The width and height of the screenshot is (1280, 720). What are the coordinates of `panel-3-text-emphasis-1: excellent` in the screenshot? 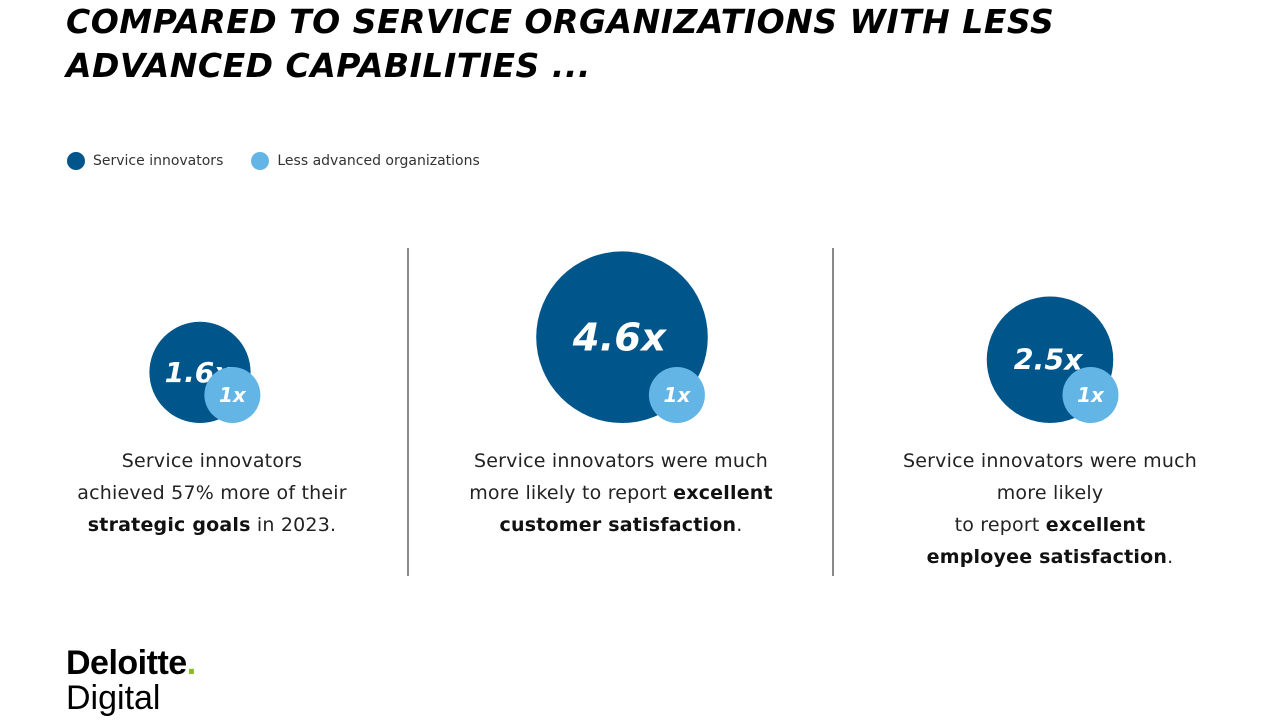 It's located at (1095, 525).